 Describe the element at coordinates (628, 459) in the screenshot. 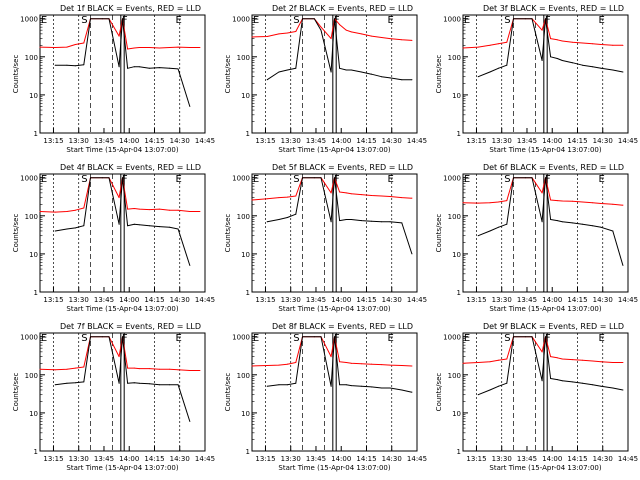

I see `x-tick-label: 14:45` at that location.